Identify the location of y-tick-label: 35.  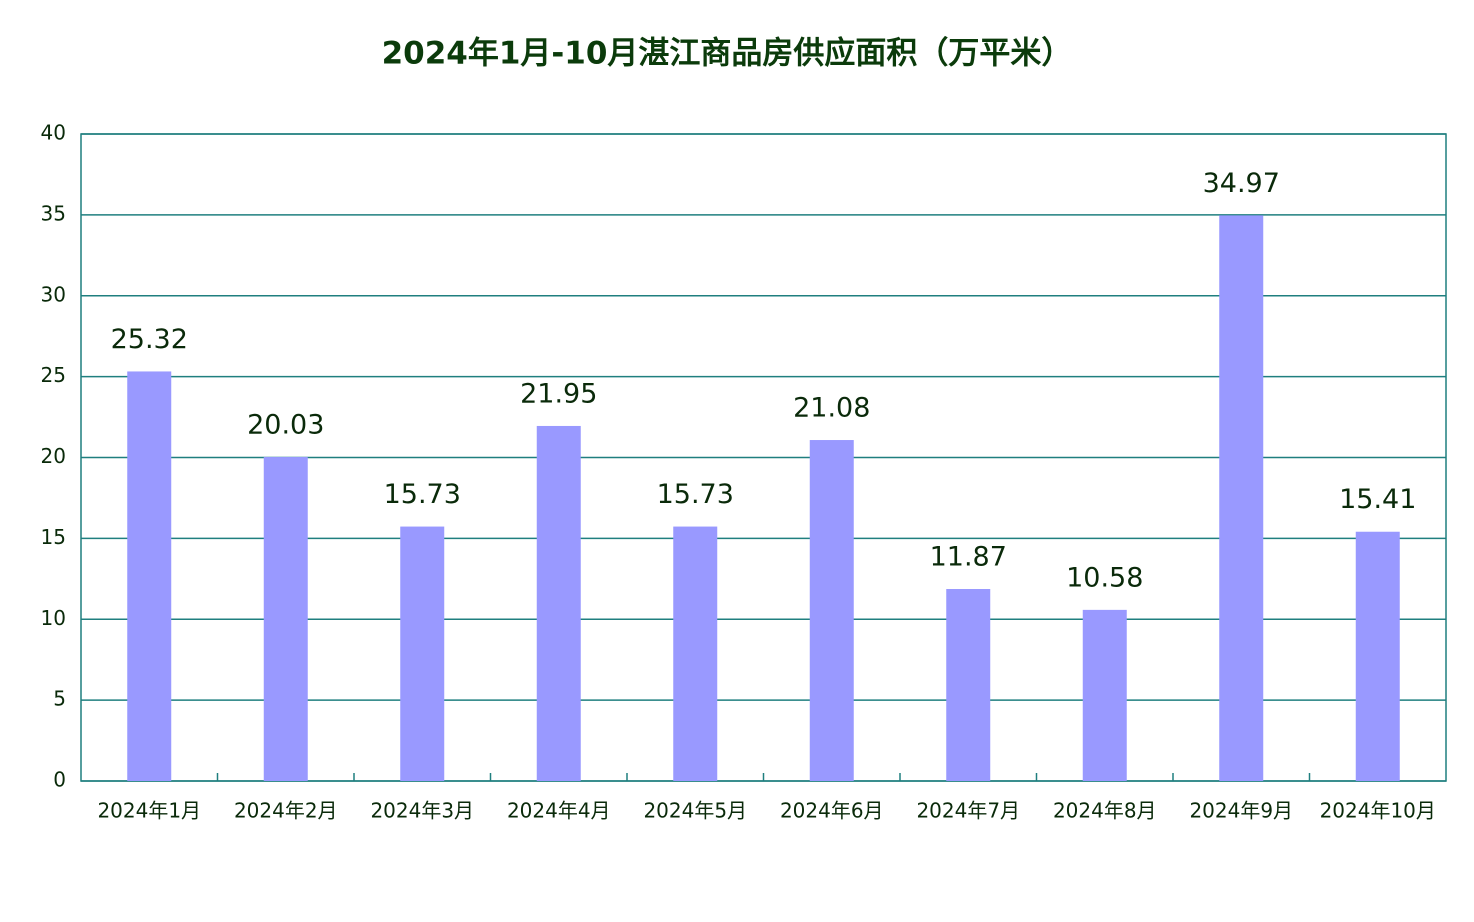
(53, 213).